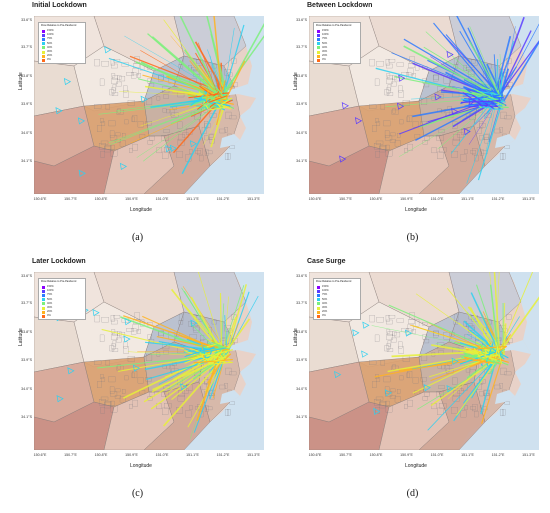 Image resolution: width=550 pixels, height=513 pixels. Describe the element at coordinates (325, 291) in the screenshot. I see `legend-label: 100%` at that location.